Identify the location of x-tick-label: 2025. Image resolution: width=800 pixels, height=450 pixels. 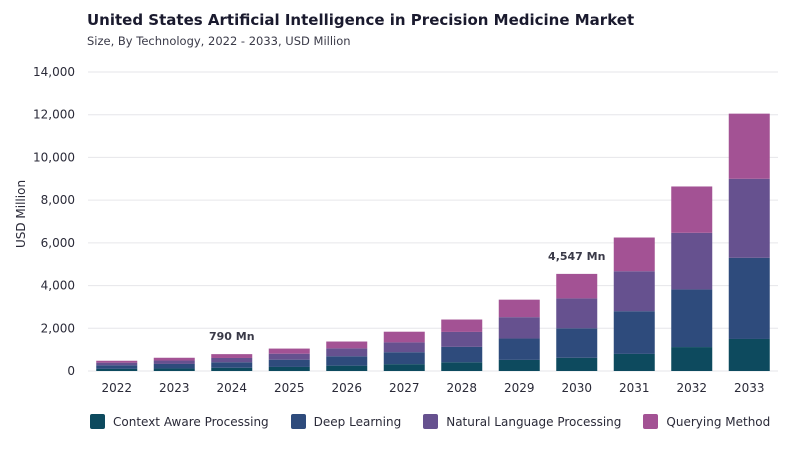
(289, 388).